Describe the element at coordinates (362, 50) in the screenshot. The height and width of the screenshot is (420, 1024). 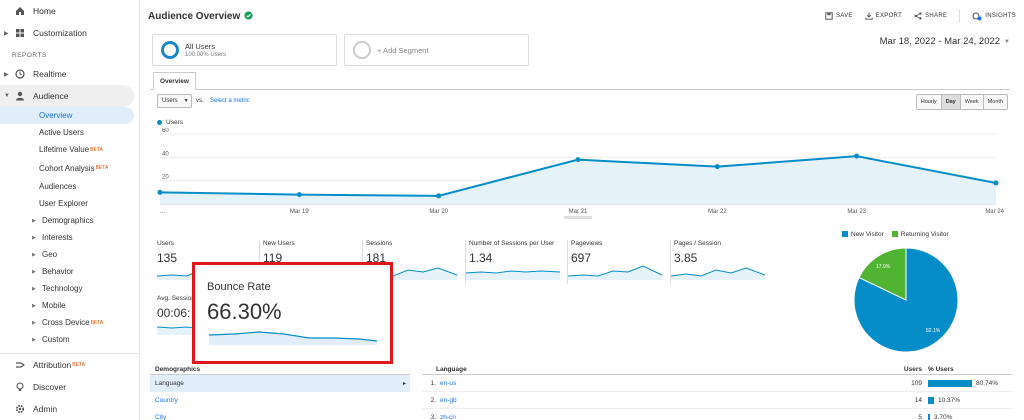
I see `empty-ring-icon` at that location.